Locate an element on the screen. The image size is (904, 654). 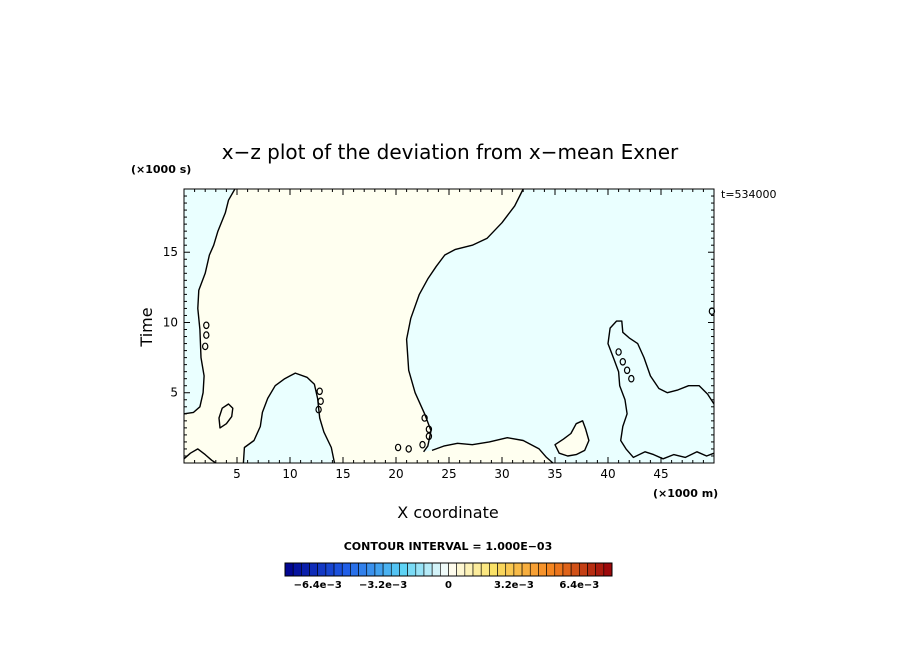
colorbar-tick-label: 6.4e−3 is located at coordinates (579, 585).